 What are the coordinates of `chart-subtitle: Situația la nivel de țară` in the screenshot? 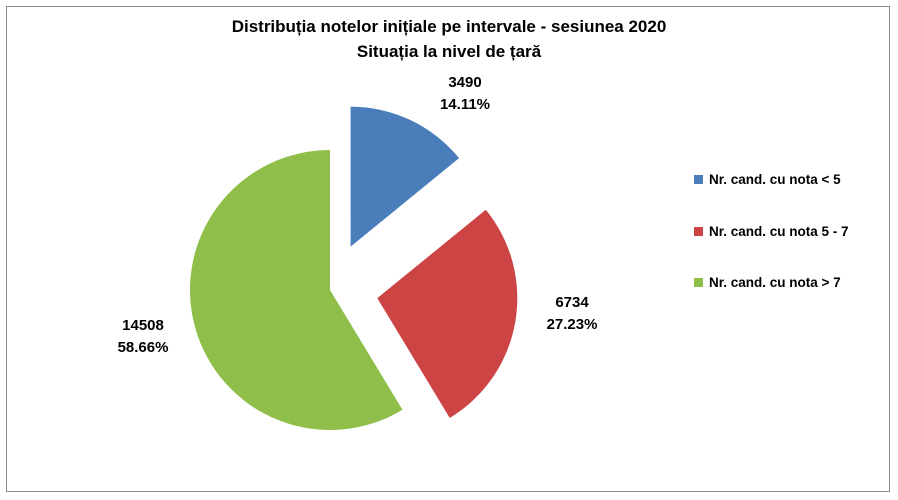 It's located at (449, 51).